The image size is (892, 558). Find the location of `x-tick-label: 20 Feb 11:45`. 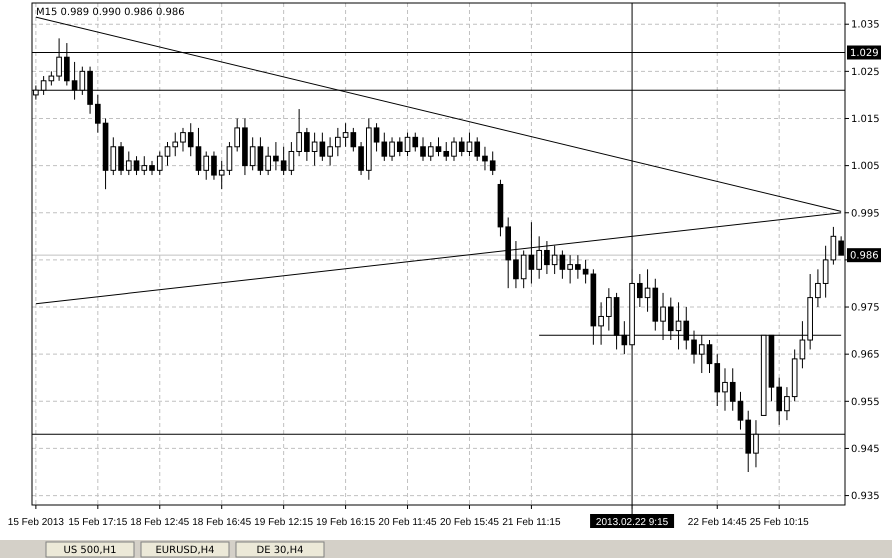

x-tick-label: 20 Feb 11:45 is located at coordinates (408, 522).